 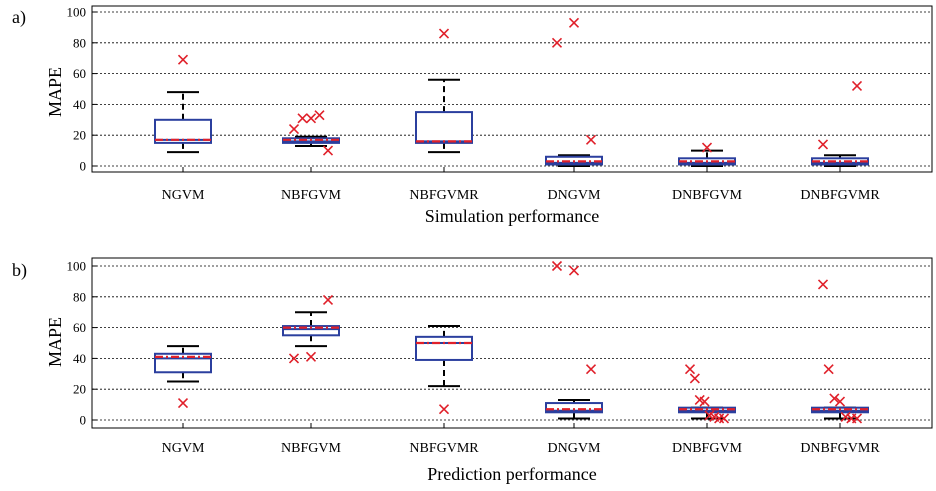 What do you see at coordinates (574, 448) in the screenshot?
I see `panel-b-category-label: DNGVM` at bounding box center [574, 448].